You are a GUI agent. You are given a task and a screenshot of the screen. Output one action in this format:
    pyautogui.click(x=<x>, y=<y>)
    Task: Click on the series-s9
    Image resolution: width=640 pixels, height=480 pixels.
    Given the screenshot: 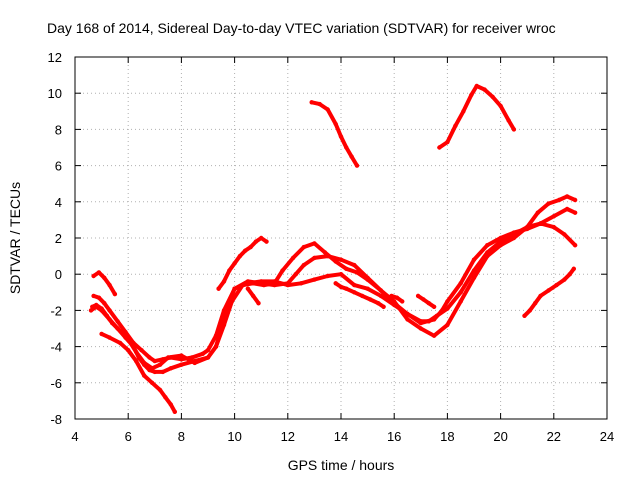 What is the action you would take?
    pyautogui.click(x=359, y=295)
    